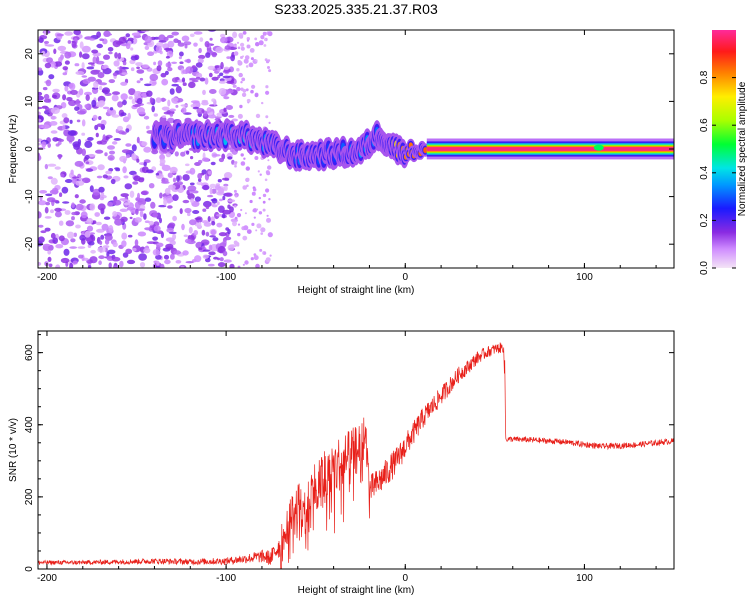  I want to click on snr-ylabel: SNR (10 * v/v), so click(13, 450).